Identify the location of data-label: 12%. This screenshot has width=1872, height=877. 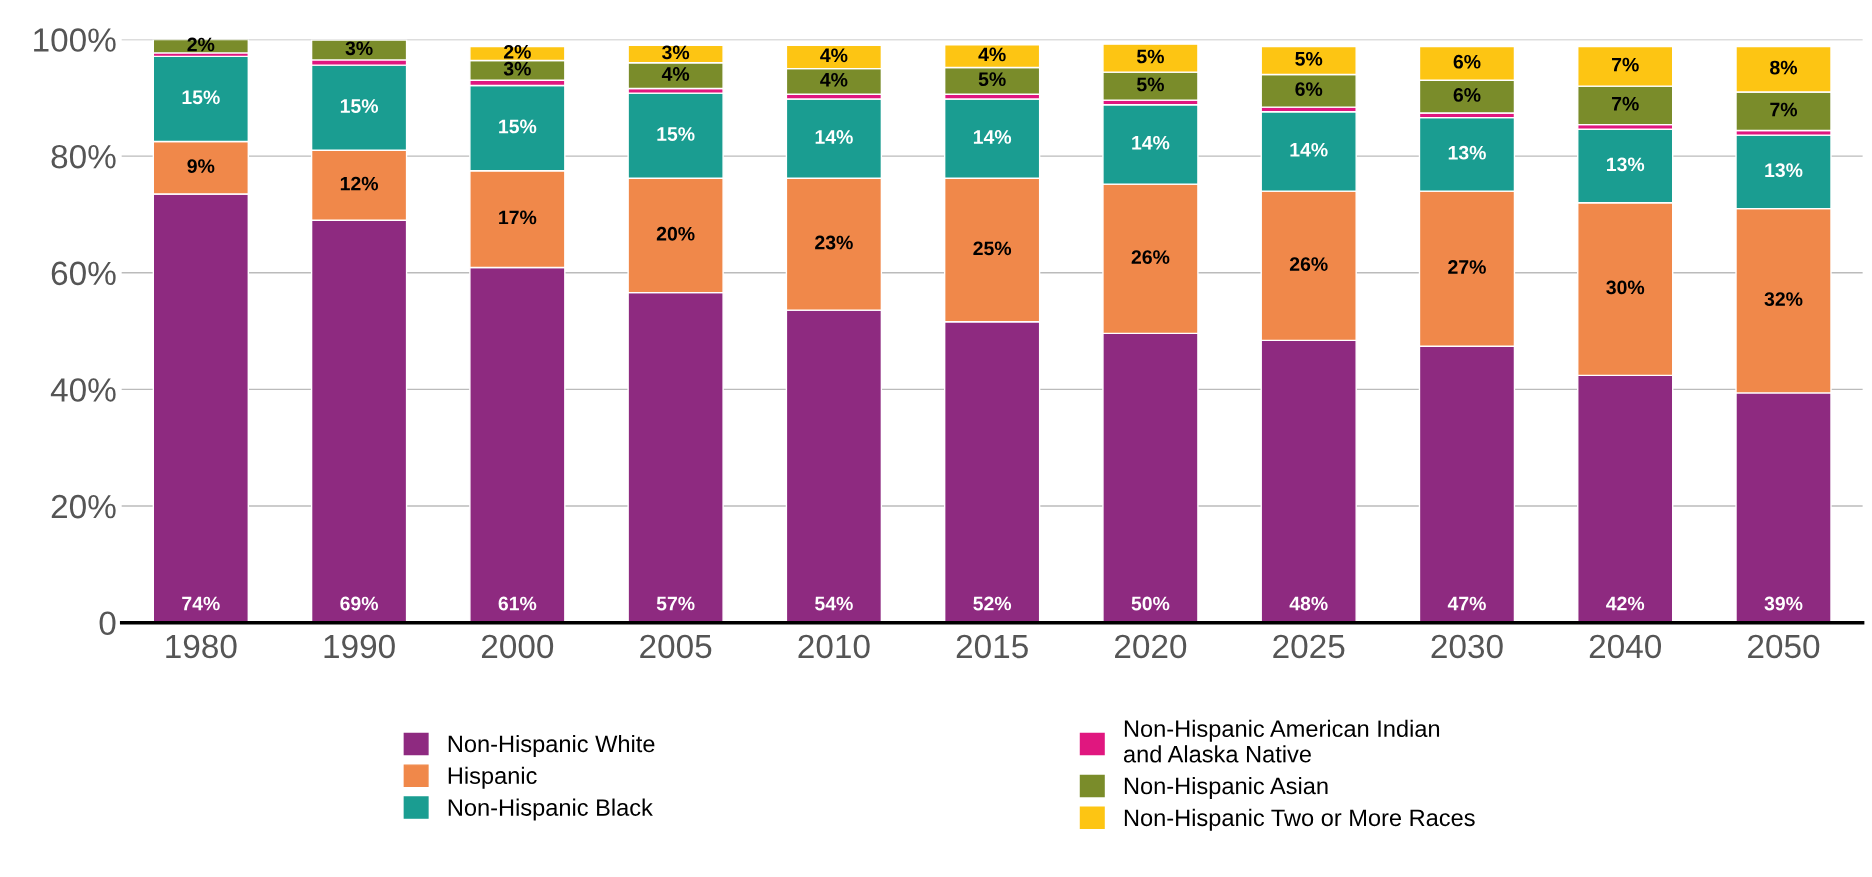
(359, 183).